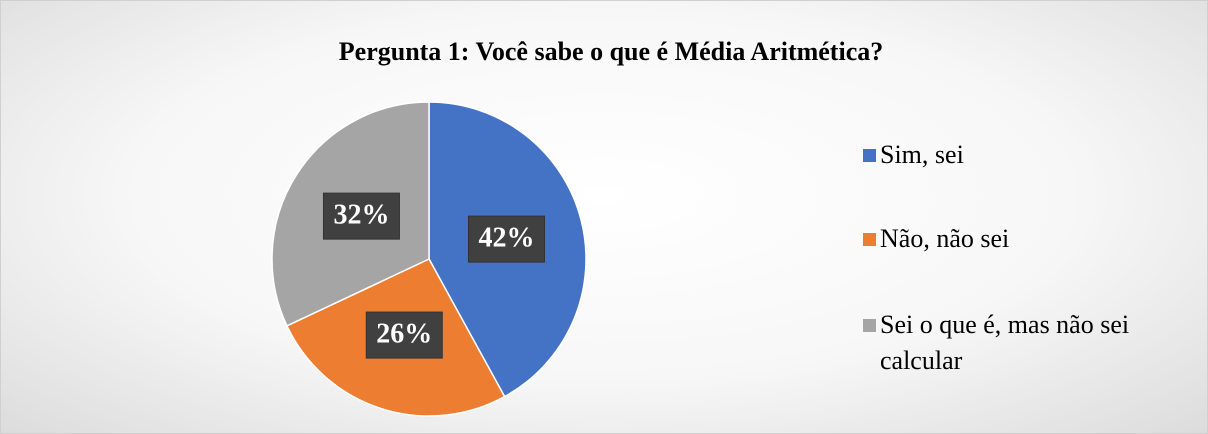  What do you see at coordinates (922, 154) in the screenshot?
I see `legend-label: Sim, sei` at bounding box center [922, 154].